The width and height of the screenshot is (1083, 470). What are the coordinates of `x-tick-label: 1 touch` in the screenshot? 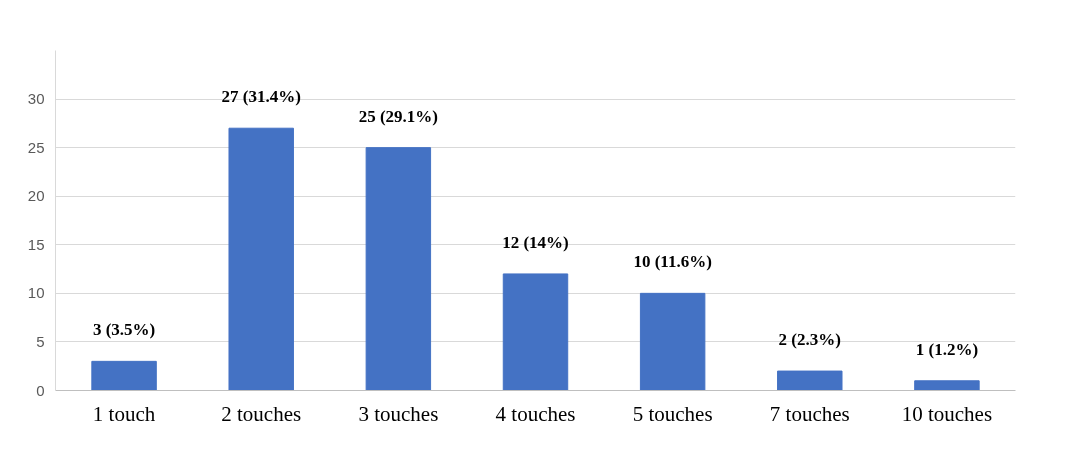 It's located at (124, 413).